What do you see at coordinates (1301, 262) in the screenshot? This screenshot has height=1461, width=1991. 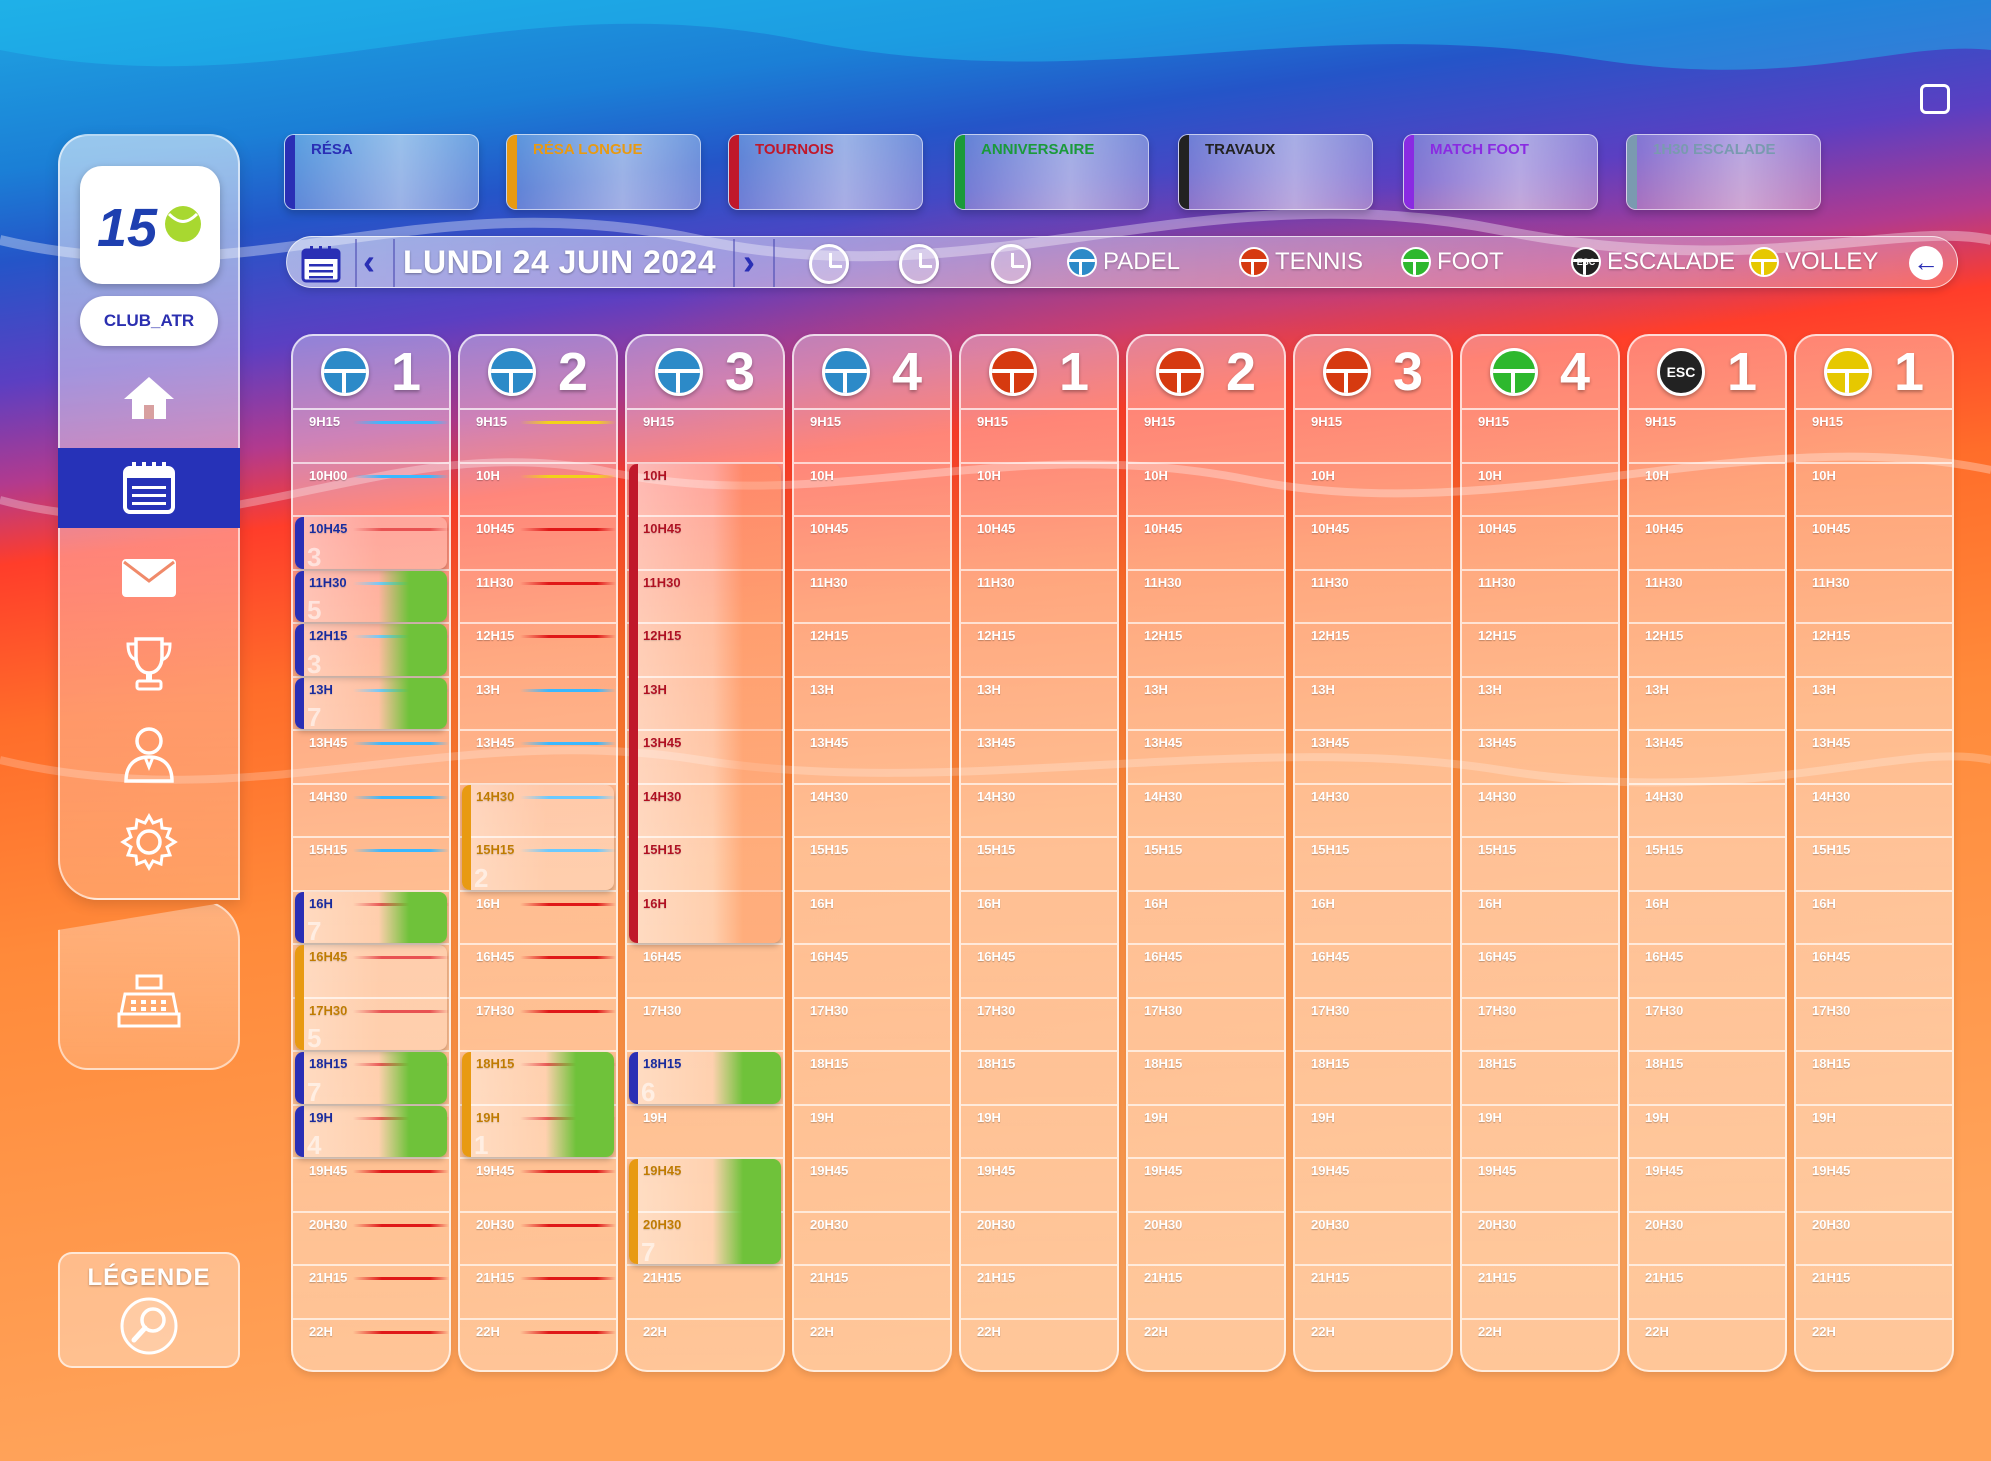 I see `filter-tennis: TENNIS` at bounding box center [1301, 262].